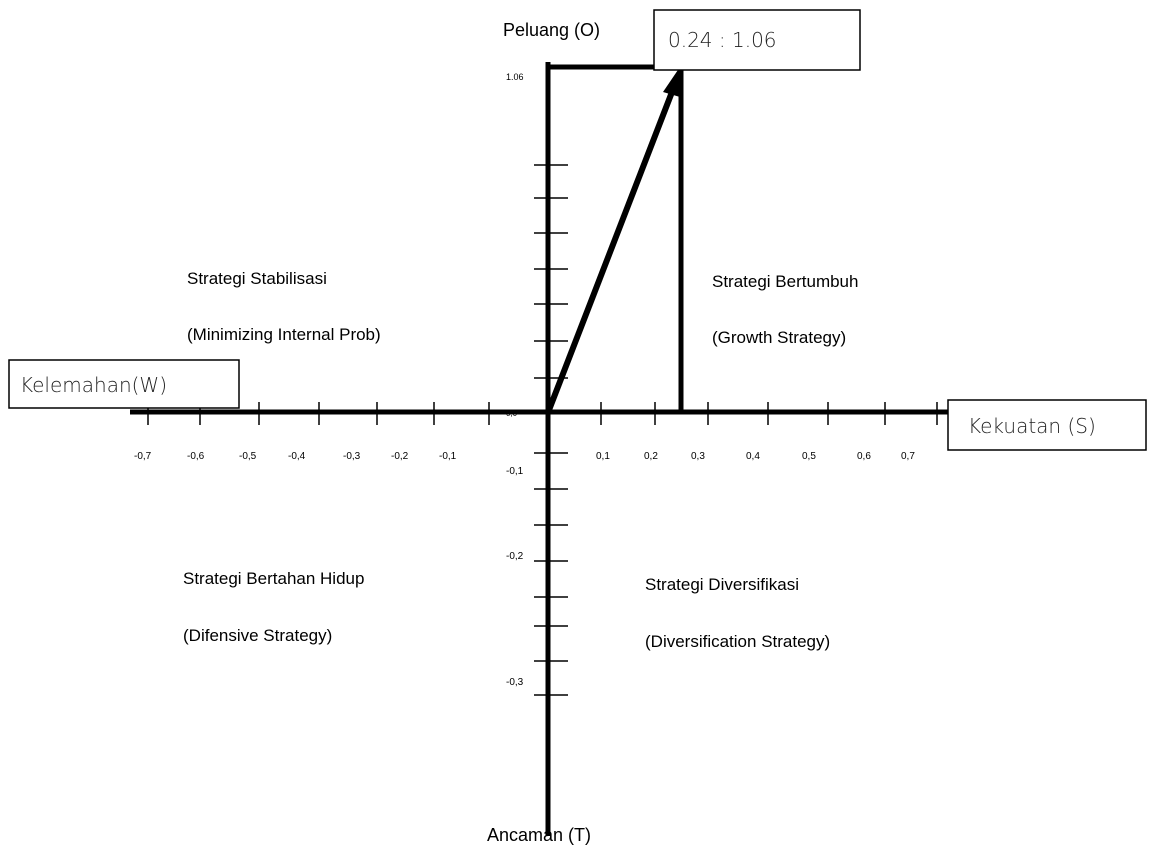 The image size is (1150, 849). Describe the element at coordinates (273, 578) in the screenshot. I see `quadrant-bottom-left-title: Strategi Bertahan Hidup` at that location.